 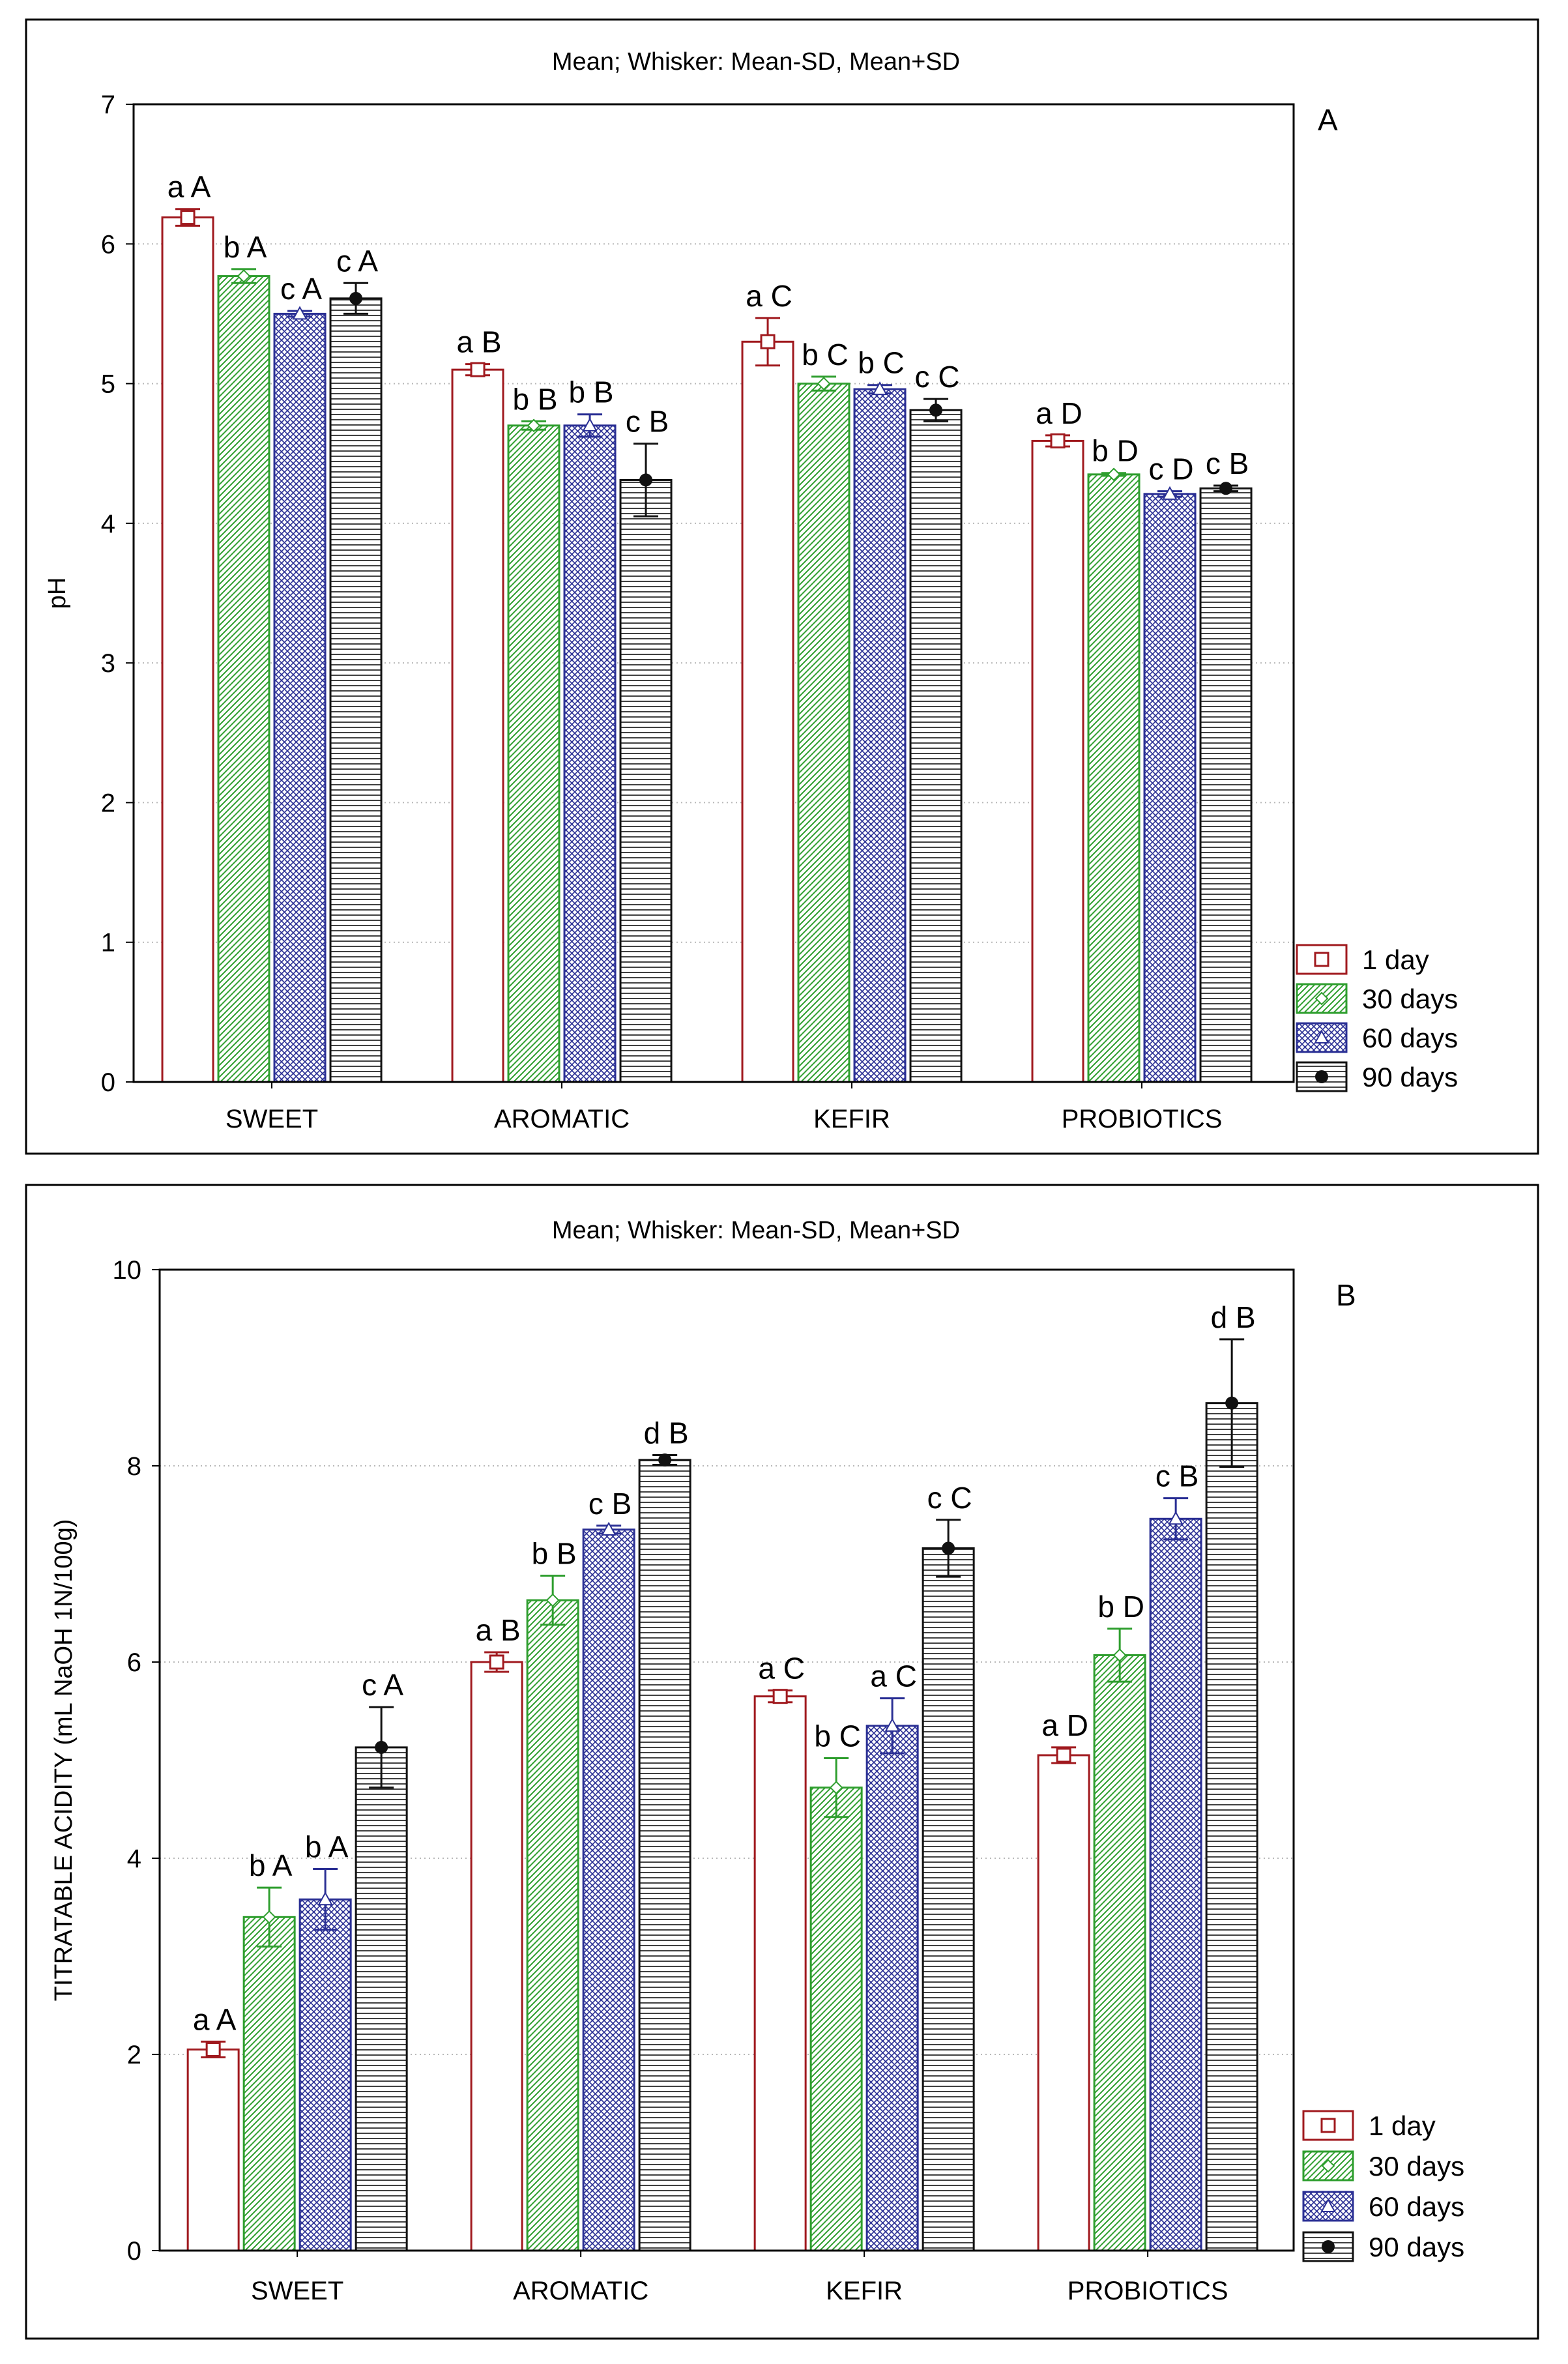 What do you see at coordinates (780, 1973) in the screenshot?
I see `bar-kefir-1-day` at bounding box center [780, 1973].